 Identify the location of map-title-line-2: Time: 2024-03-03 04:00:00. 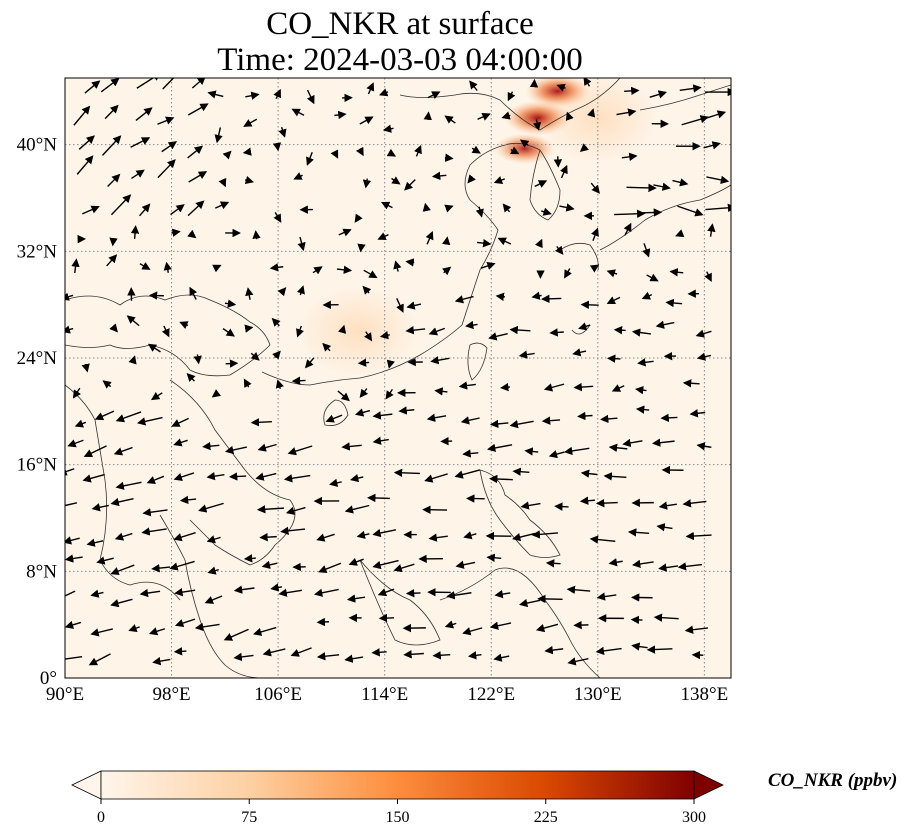
(400, 60).